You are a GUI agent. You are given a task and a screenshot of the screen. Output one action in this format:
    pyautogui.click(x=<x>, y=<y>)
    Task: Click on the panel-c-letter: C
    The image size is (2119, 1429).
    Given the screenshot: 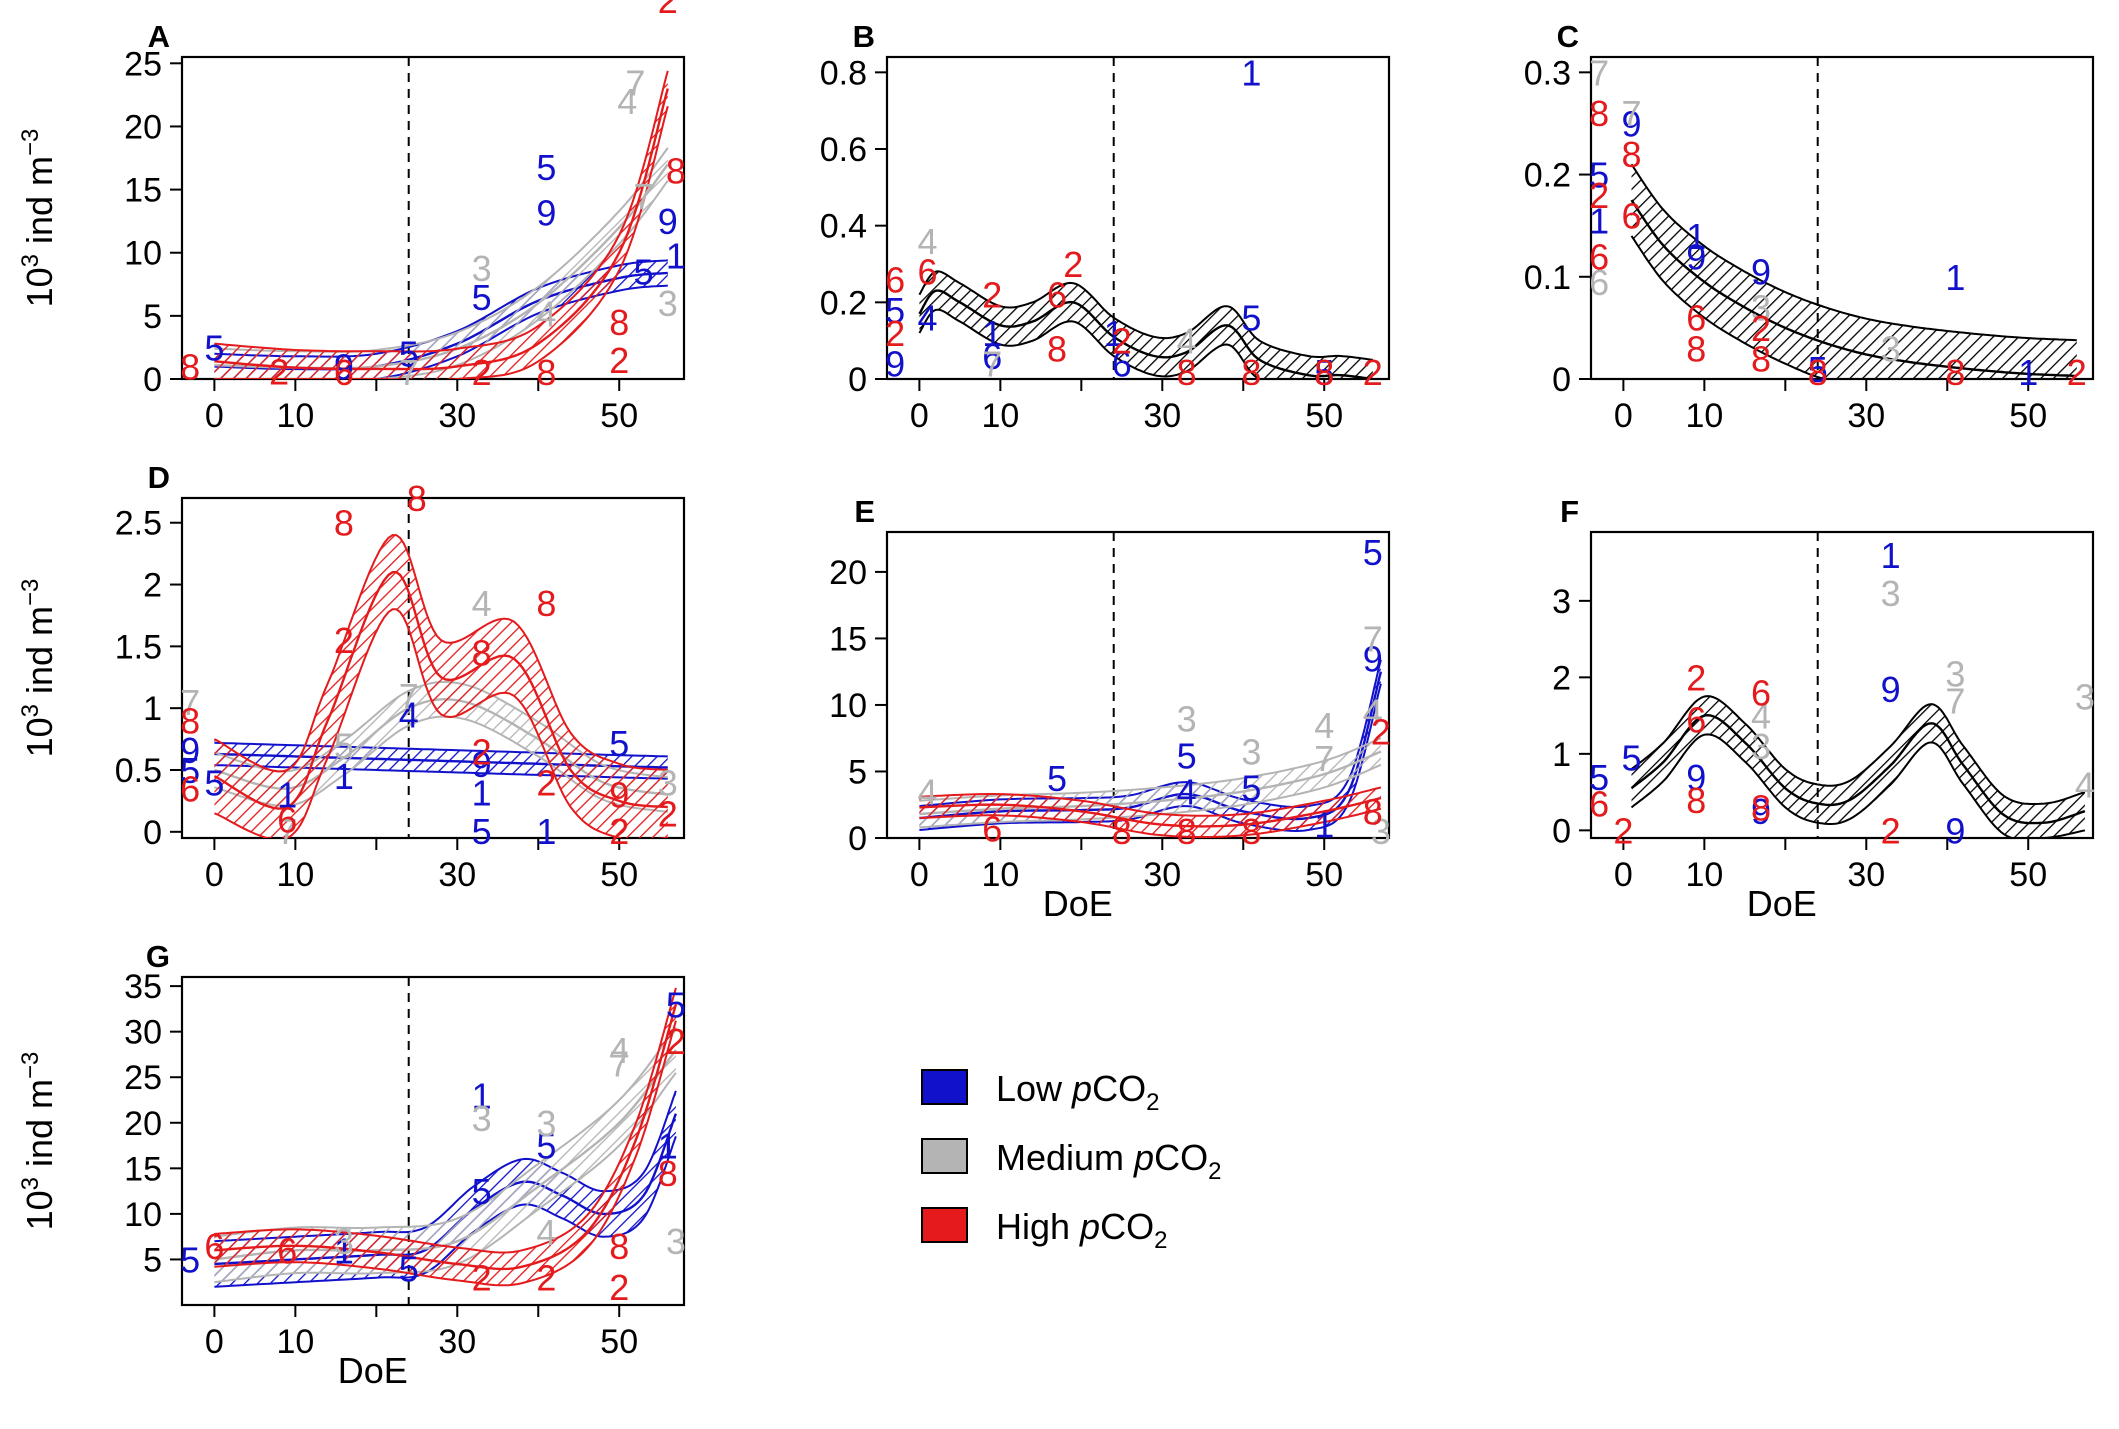 What is the action you would take?
    pyautogui.click(x=1568, y=36)
    